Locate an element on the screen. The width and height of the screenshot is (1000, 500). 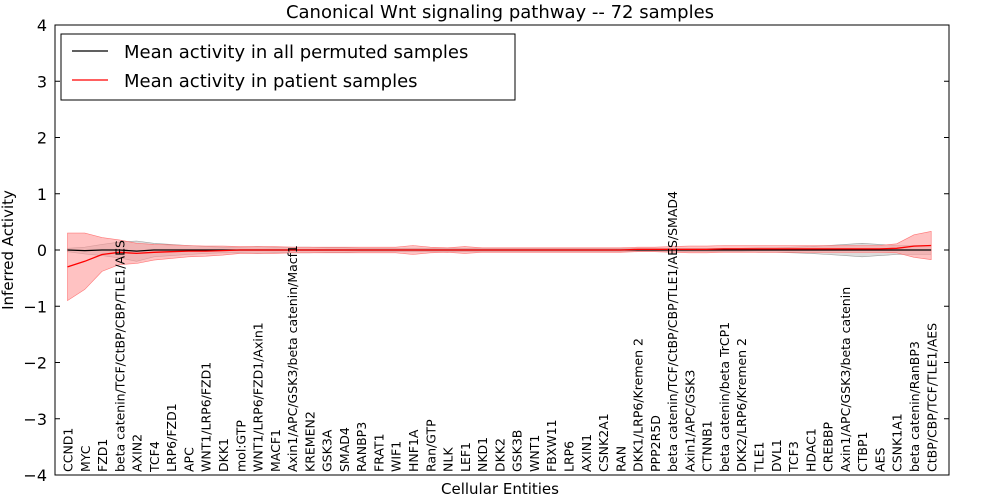
x-tick-label: CtBP/CBP/TCF/TLE1/AES is located at coordinates (931, 397).